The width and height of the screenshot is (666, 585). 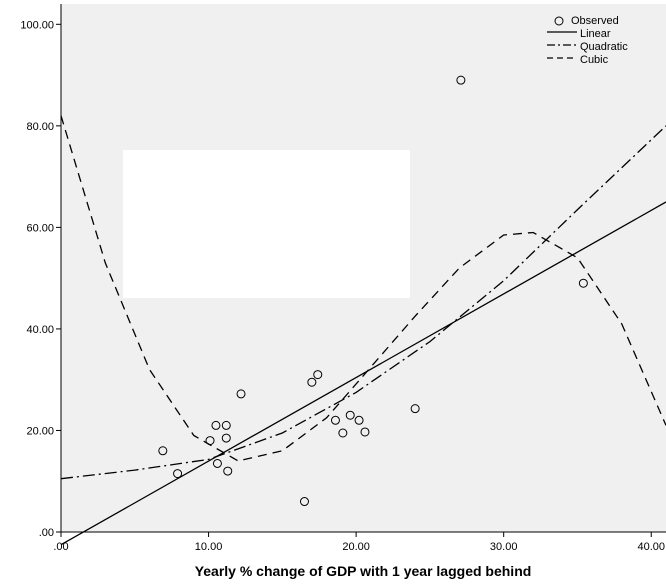 What do you see at coordinates (40, 330) in the screenshot?
I see `y-tick-label: 40.00` at bounding box center [40, 330].